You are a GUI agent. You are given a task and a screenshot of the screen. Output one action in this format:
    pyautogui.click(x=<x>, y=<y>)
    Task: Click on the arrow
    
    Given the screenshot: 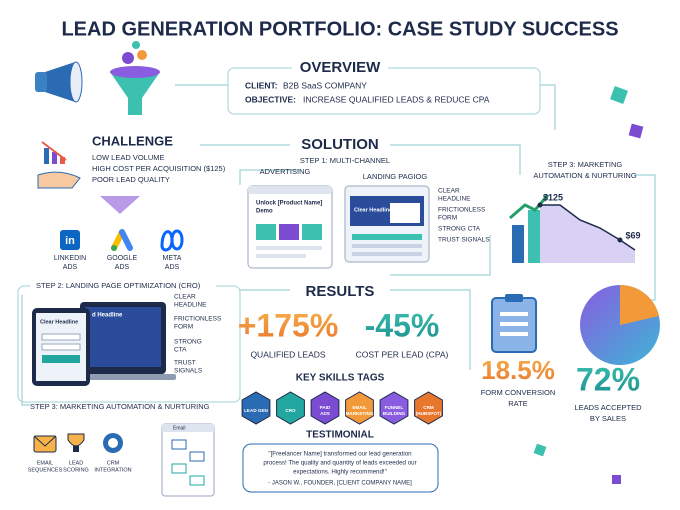 What is the action you would take?
    pyautogui.click(x=120, y=205)
    